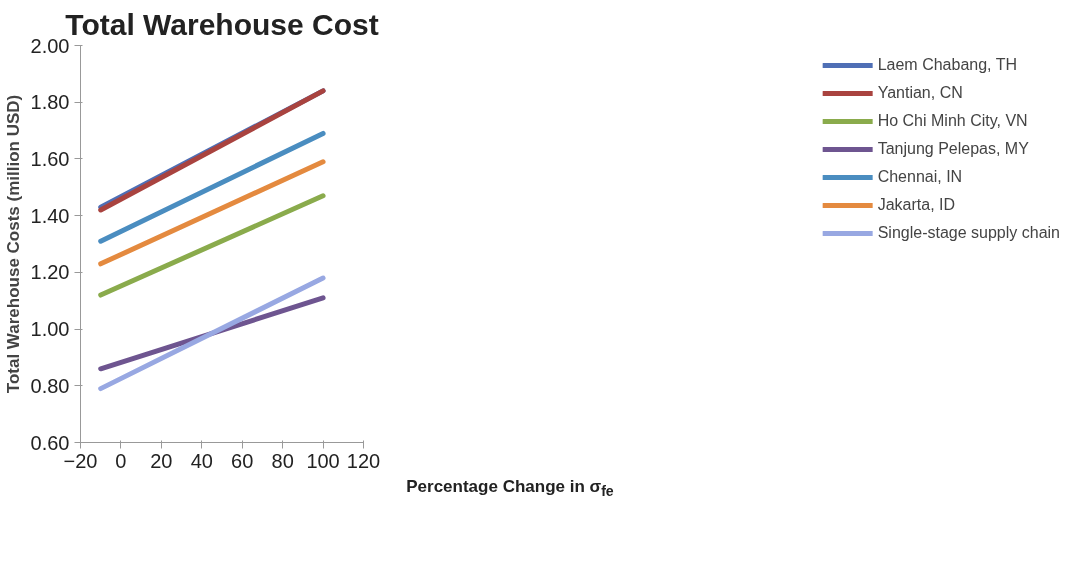  Describe the element at coordinates (50, 102) in the screenshot. I see `y-tick-label: 1.80` at that location.